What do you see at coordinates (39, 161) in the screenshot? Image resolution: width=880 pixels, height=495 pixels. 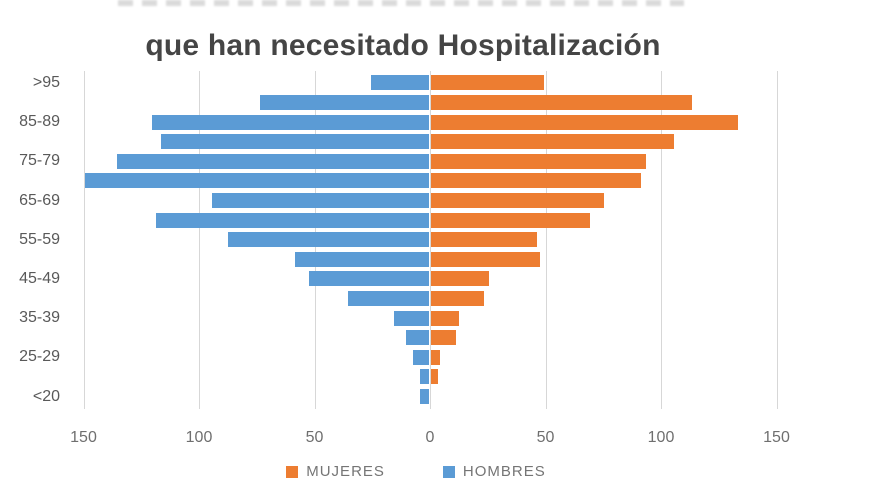 I see `y-axis-label-75-79: 75-79` at bounding box center [39, 161].